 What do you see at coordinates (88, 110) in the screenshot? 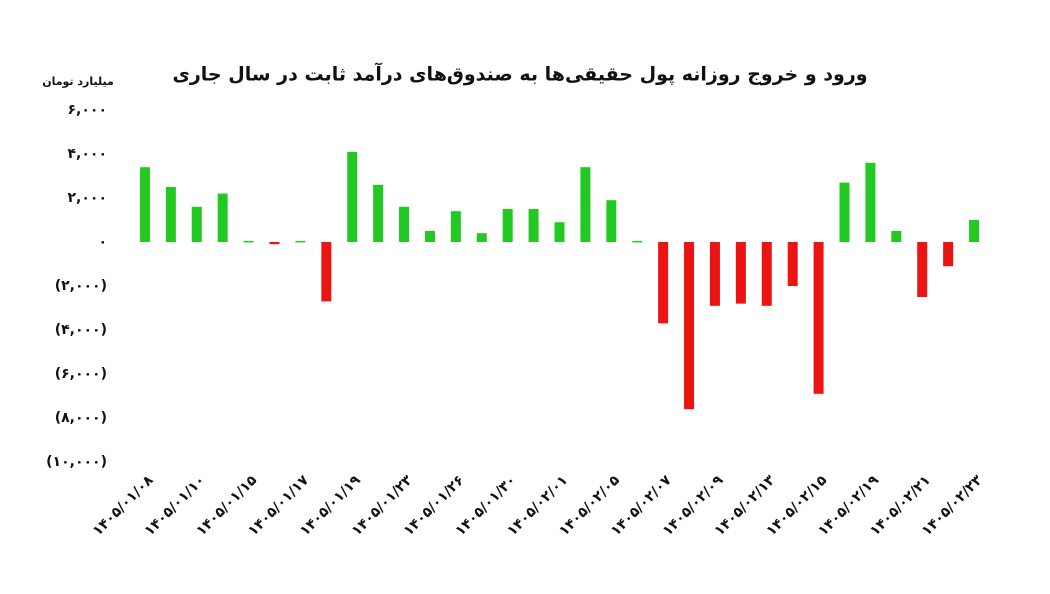
I see `y-tick-label: ۶,۰۰۰` at bounding box center [88, 110].